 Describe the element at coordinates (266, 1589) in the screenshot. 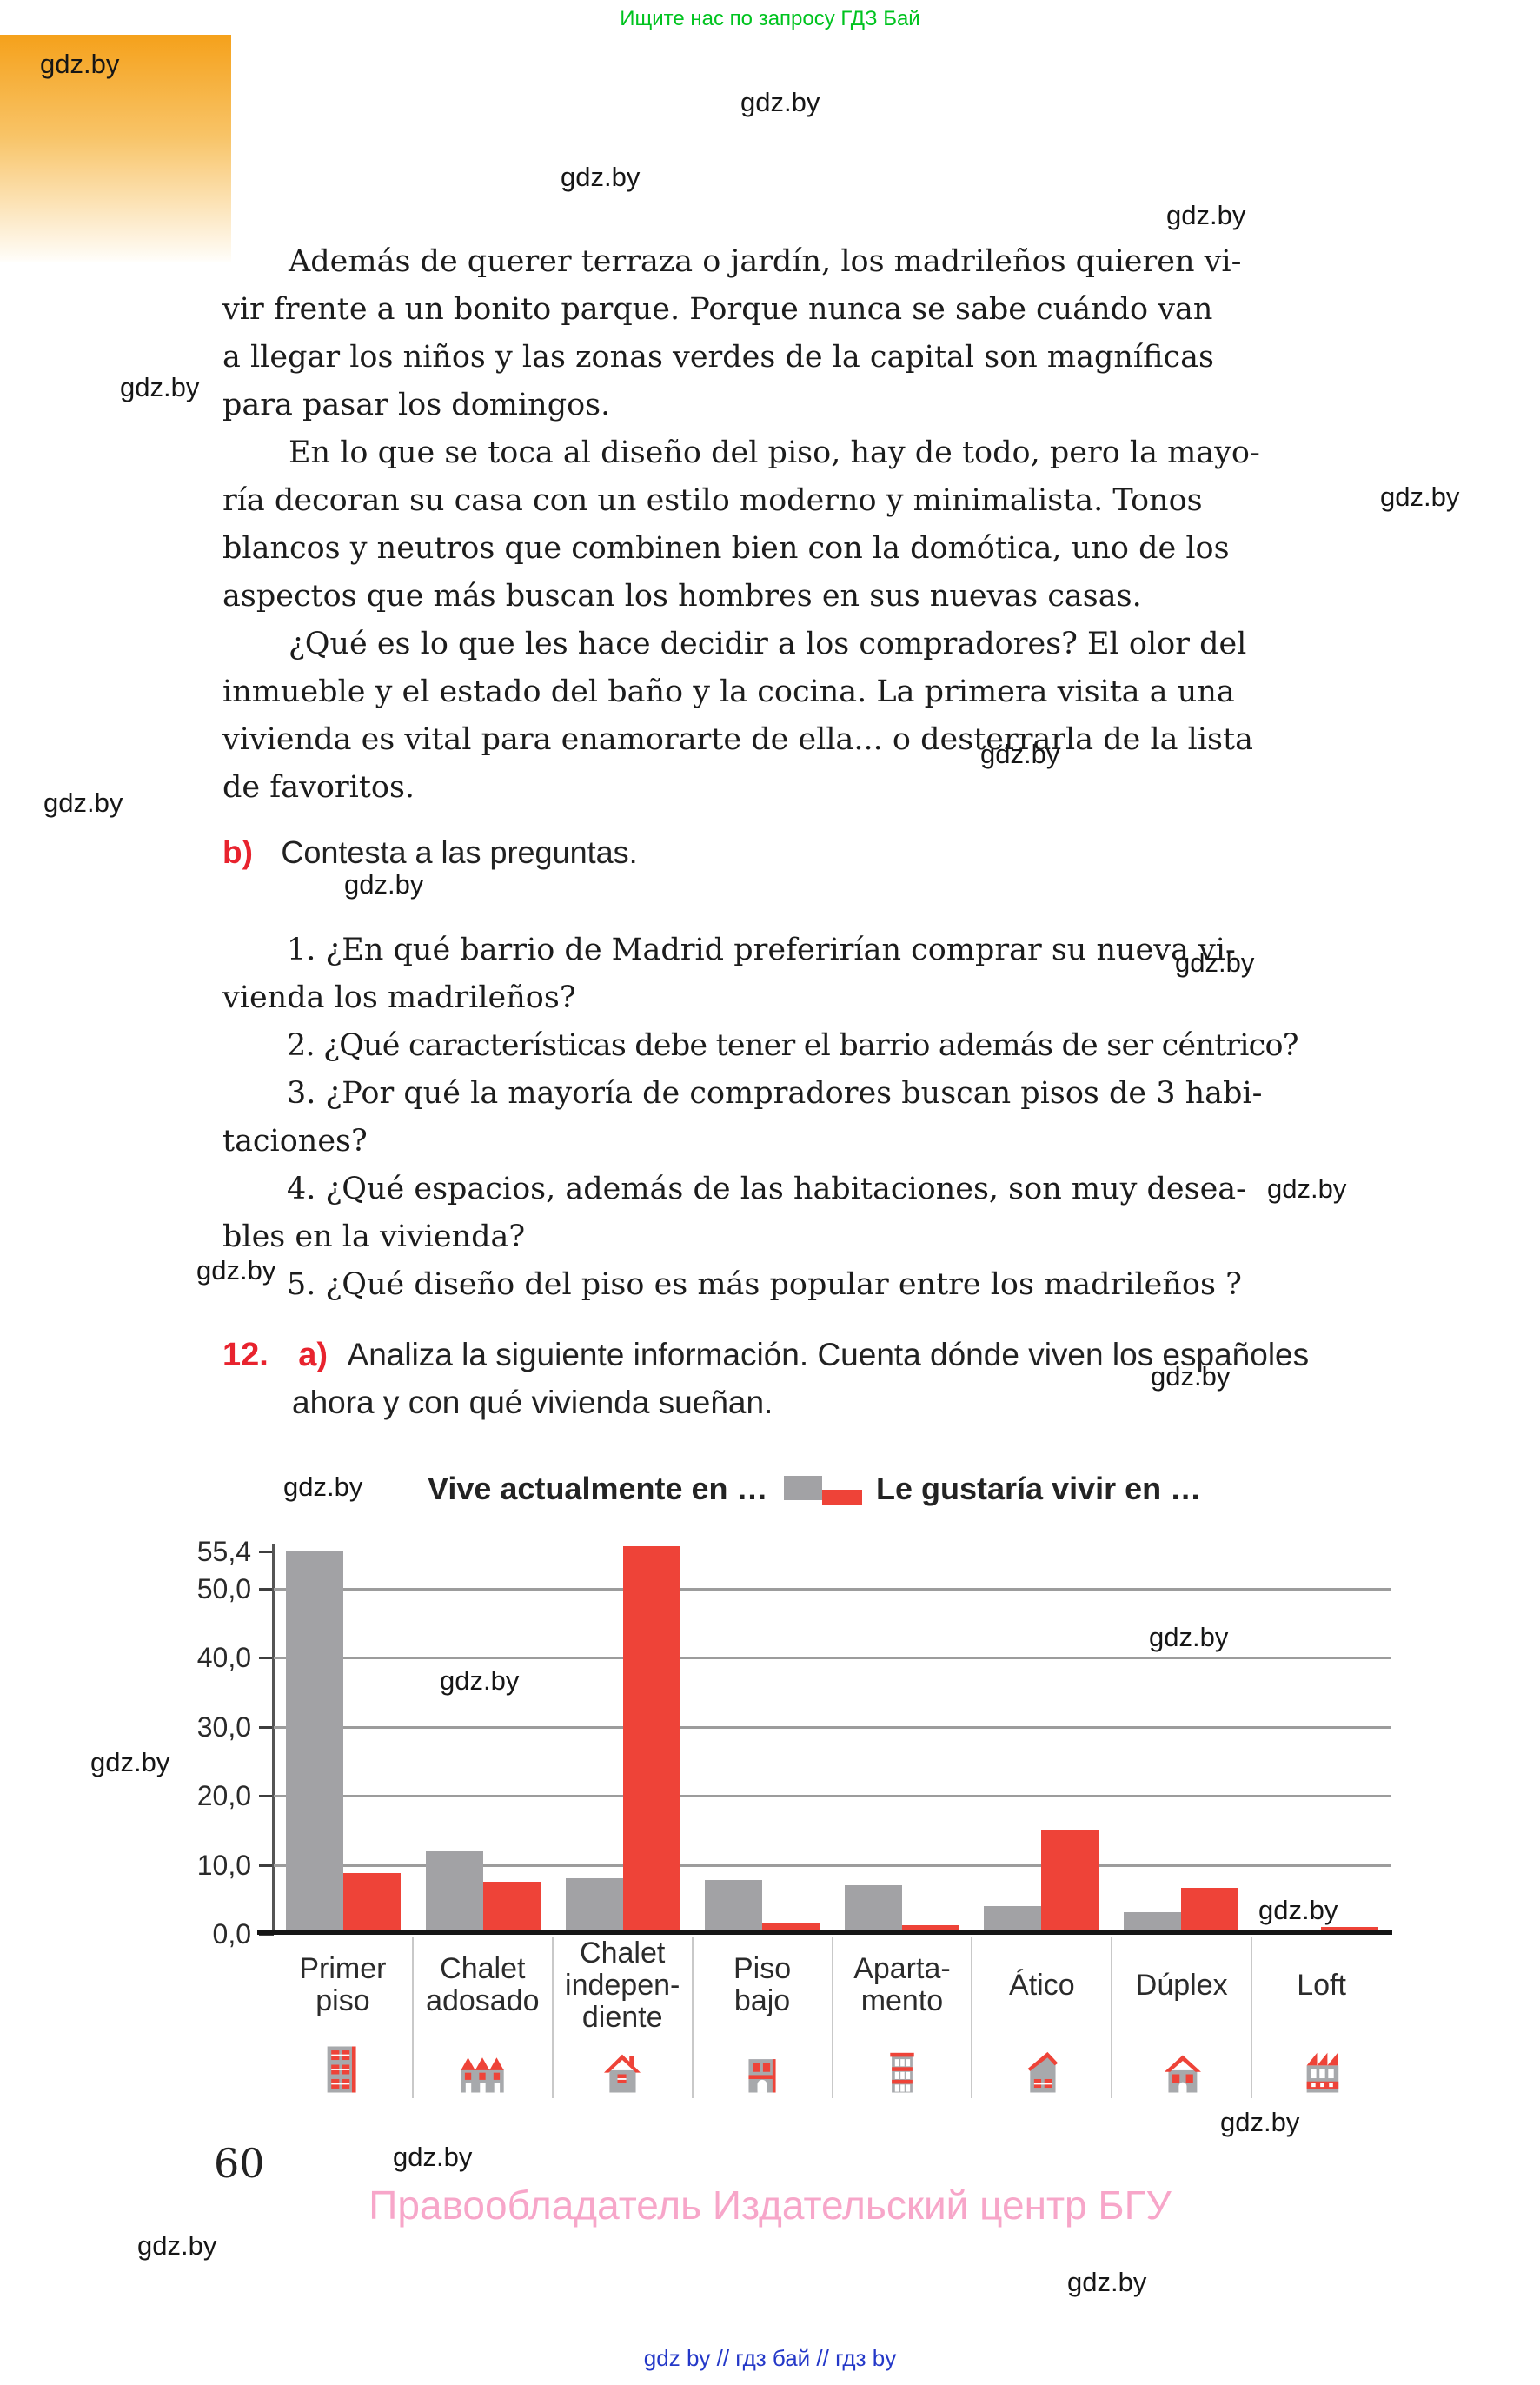

I see `y-tick-50,0` at that location.